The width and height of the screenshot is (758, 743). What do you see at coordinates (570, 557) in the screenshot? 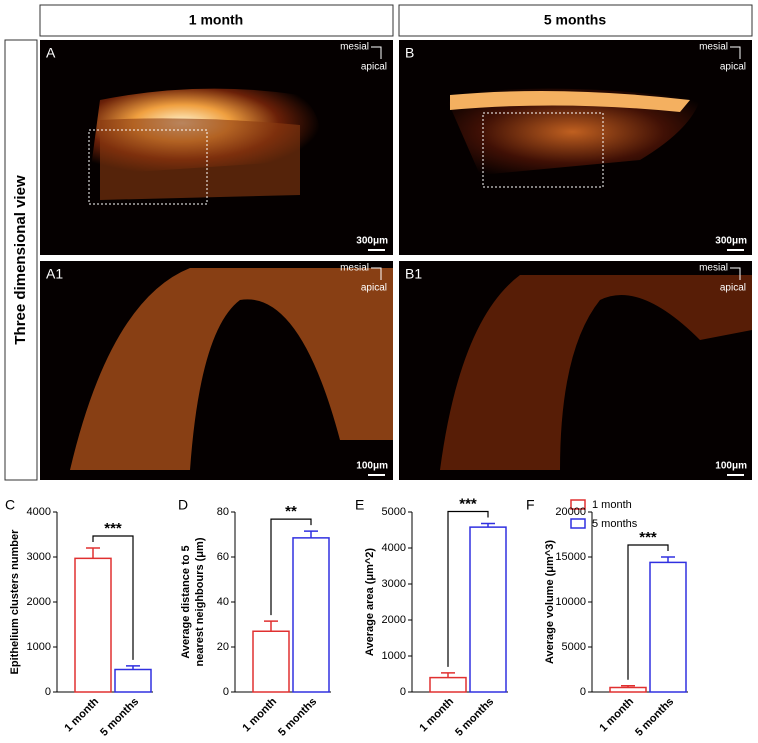
I see `y-tick-label: 15000` at bounding box center [570, 557].